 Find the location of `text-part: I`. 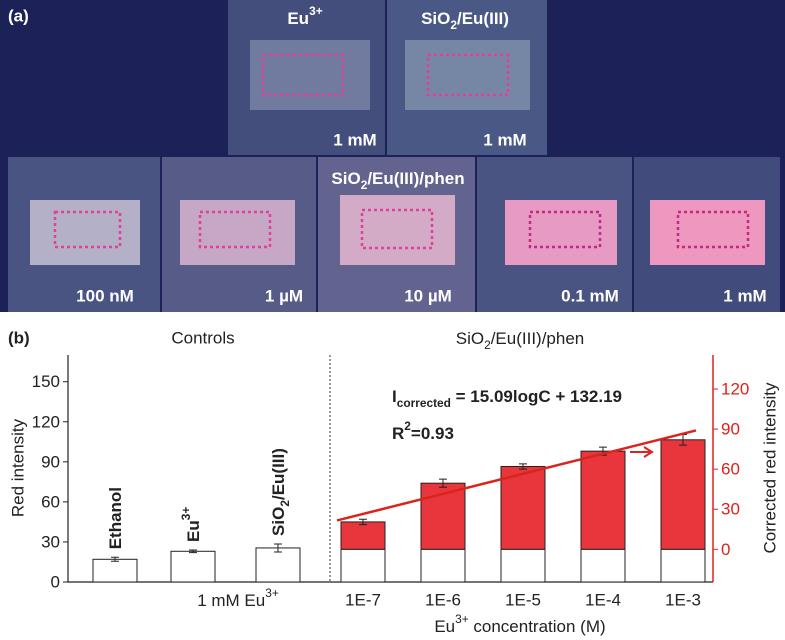

text-part: I is located at coordinates (394, 396).